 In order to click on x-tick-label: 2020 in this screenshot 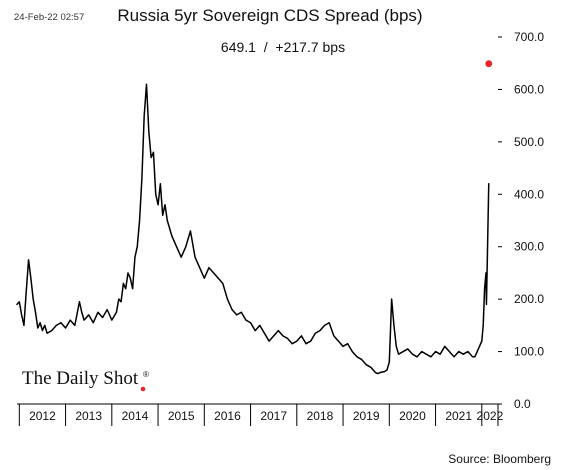, I will do `click(412, 416)`.